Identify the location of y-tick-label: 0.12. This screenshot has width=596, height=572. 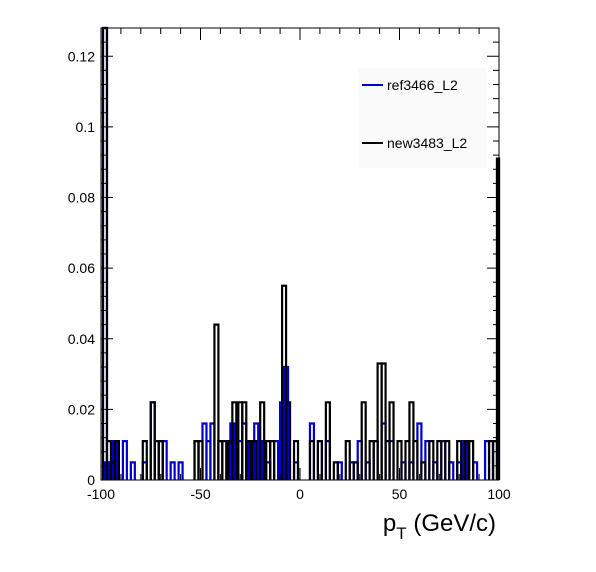
(81, 56).